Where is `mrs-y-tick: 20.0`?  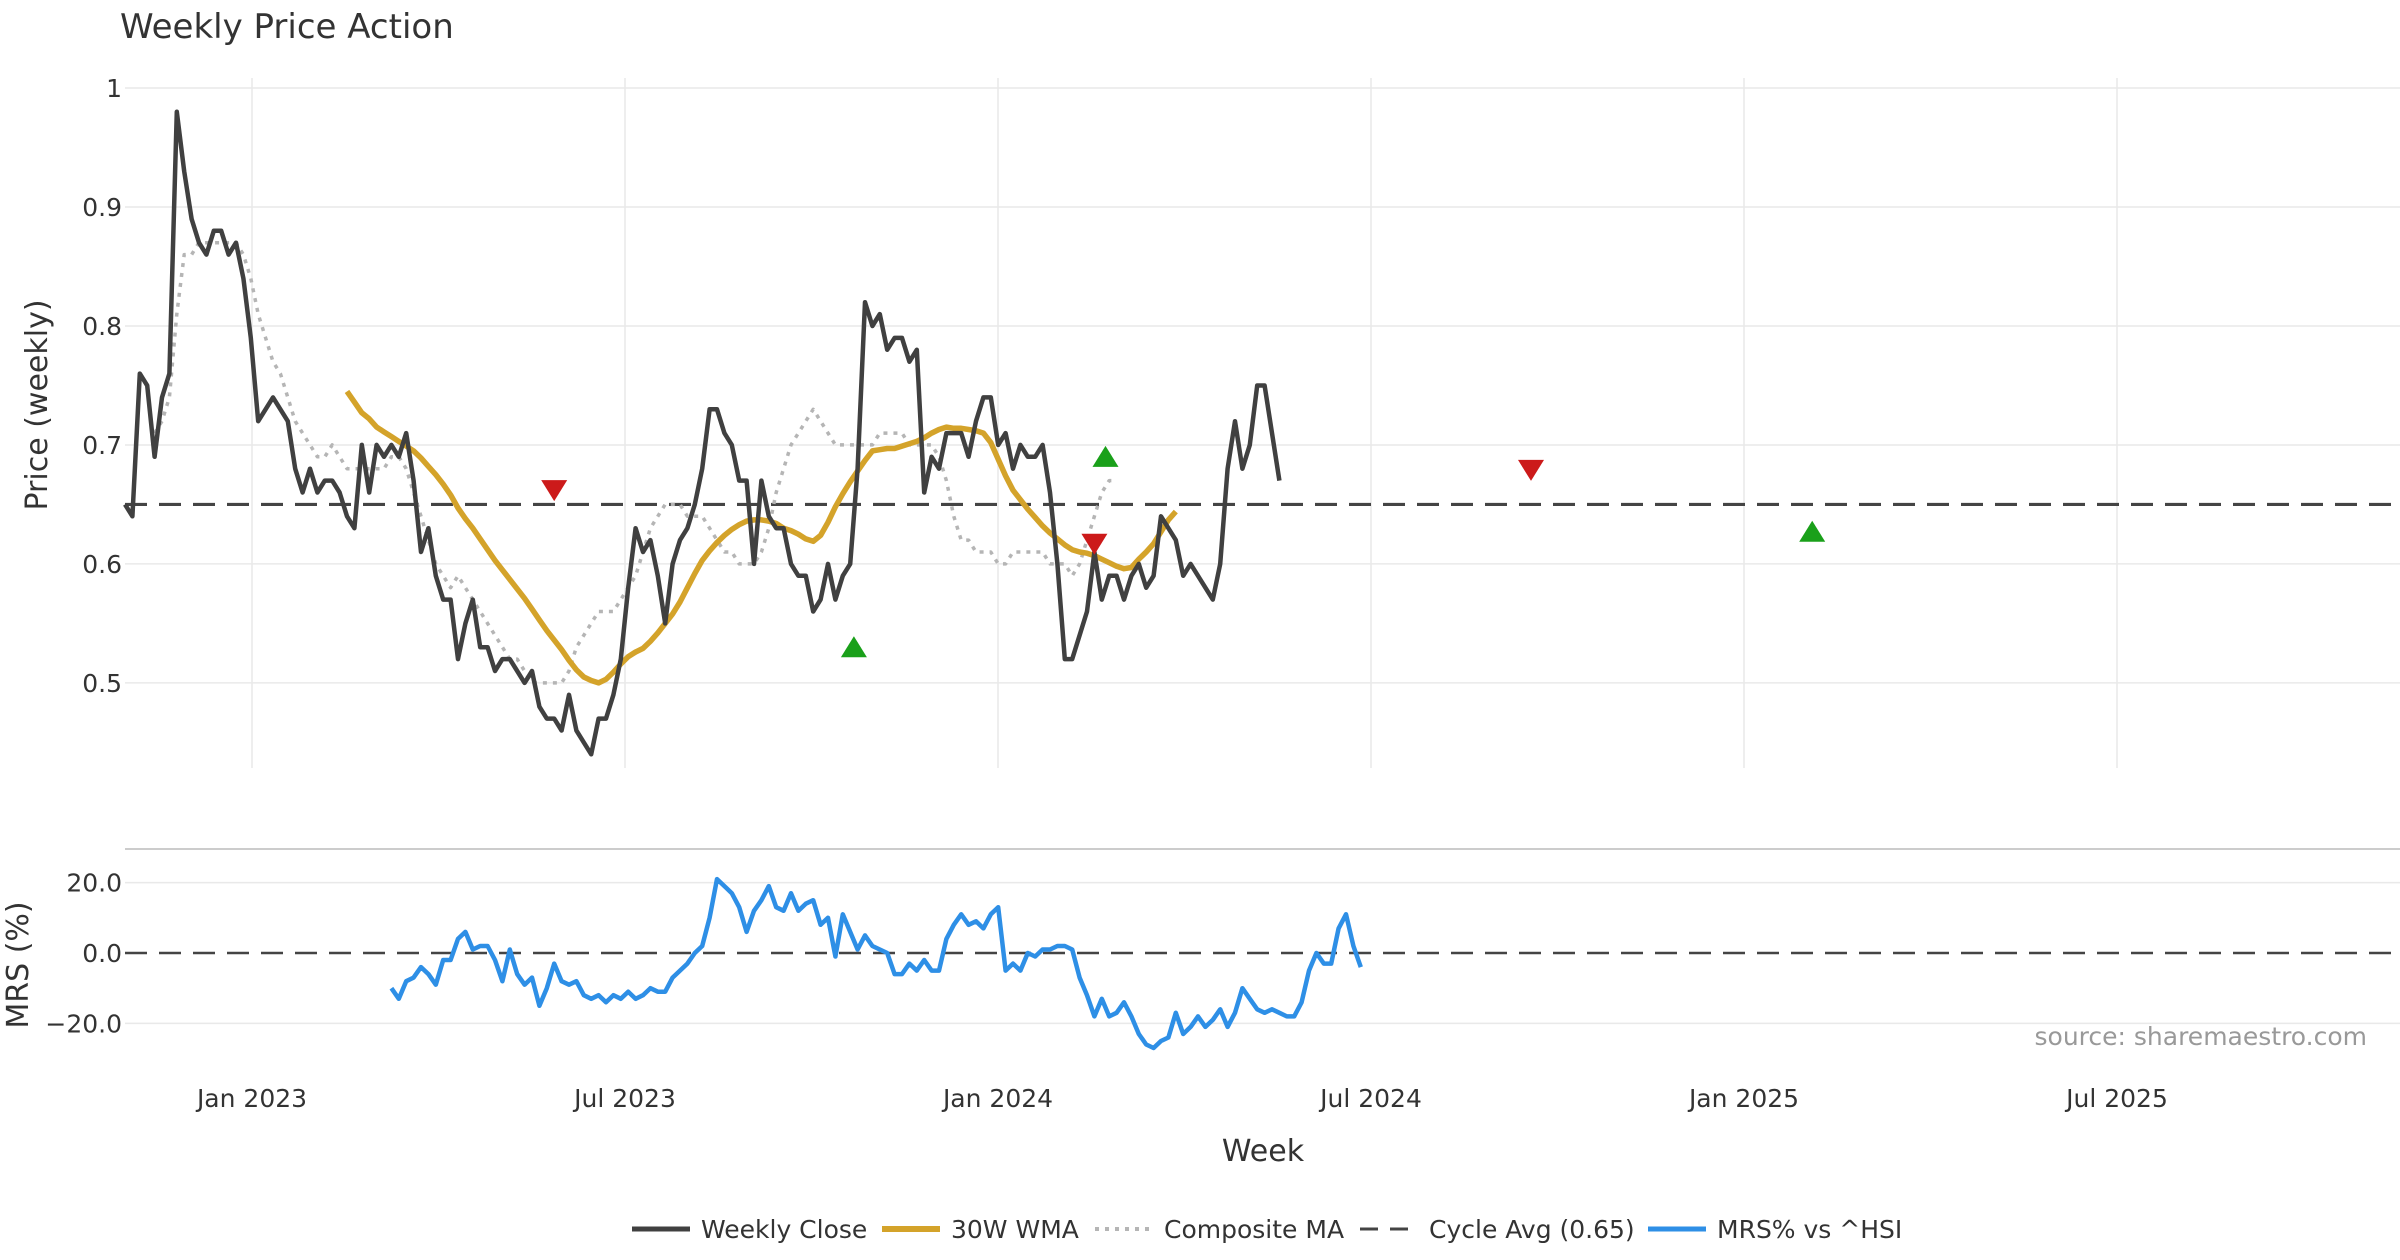 mrs-y-tick: 20.0 is located at coordinates (94, 883).